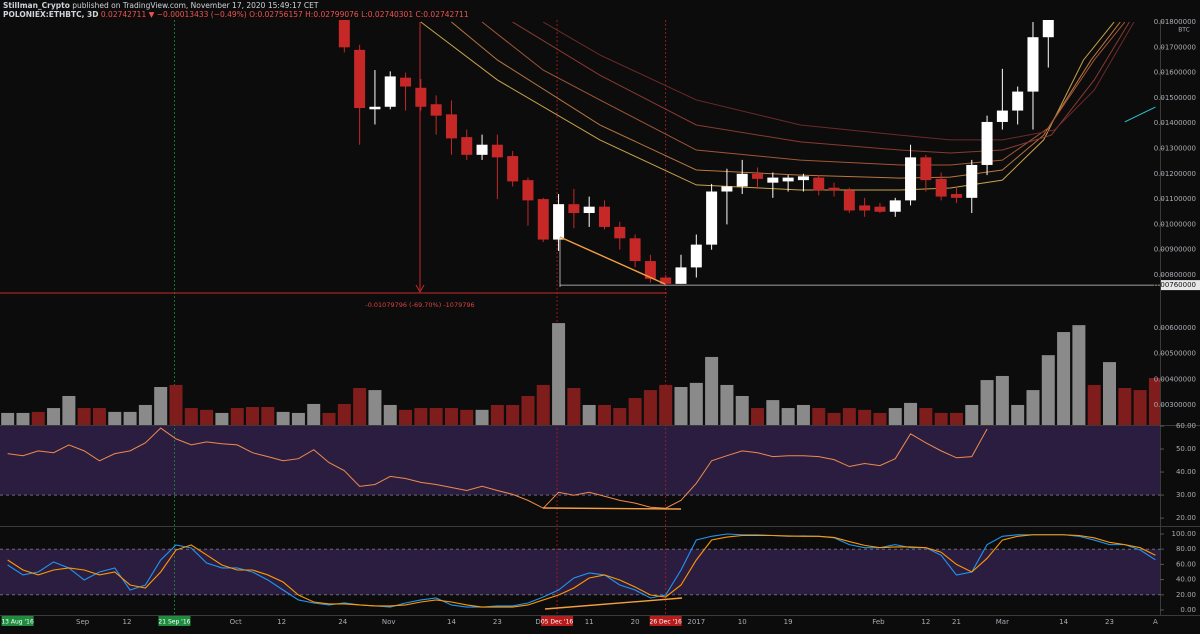 The width and height of the screenshot is (1200, 634). What do you see at coordinates (613, 603) in the screenshot?
I see `stoch-trendline` at bounding box center [613, 603].